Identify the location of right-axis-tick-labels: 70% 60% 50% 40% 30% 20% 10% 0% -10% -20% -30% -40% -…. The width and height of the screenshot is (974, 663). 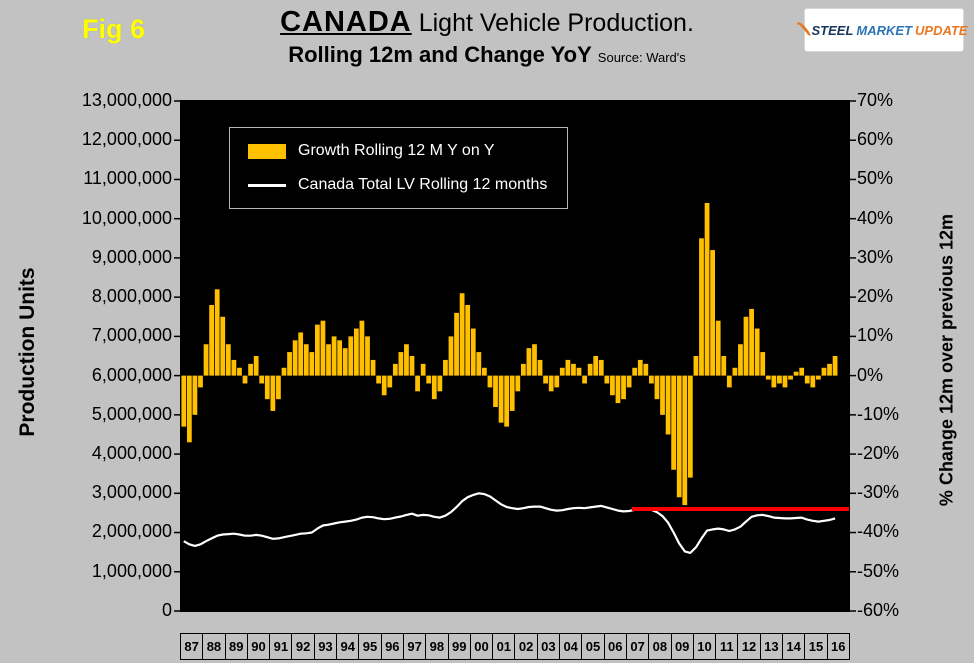
(892, 355).